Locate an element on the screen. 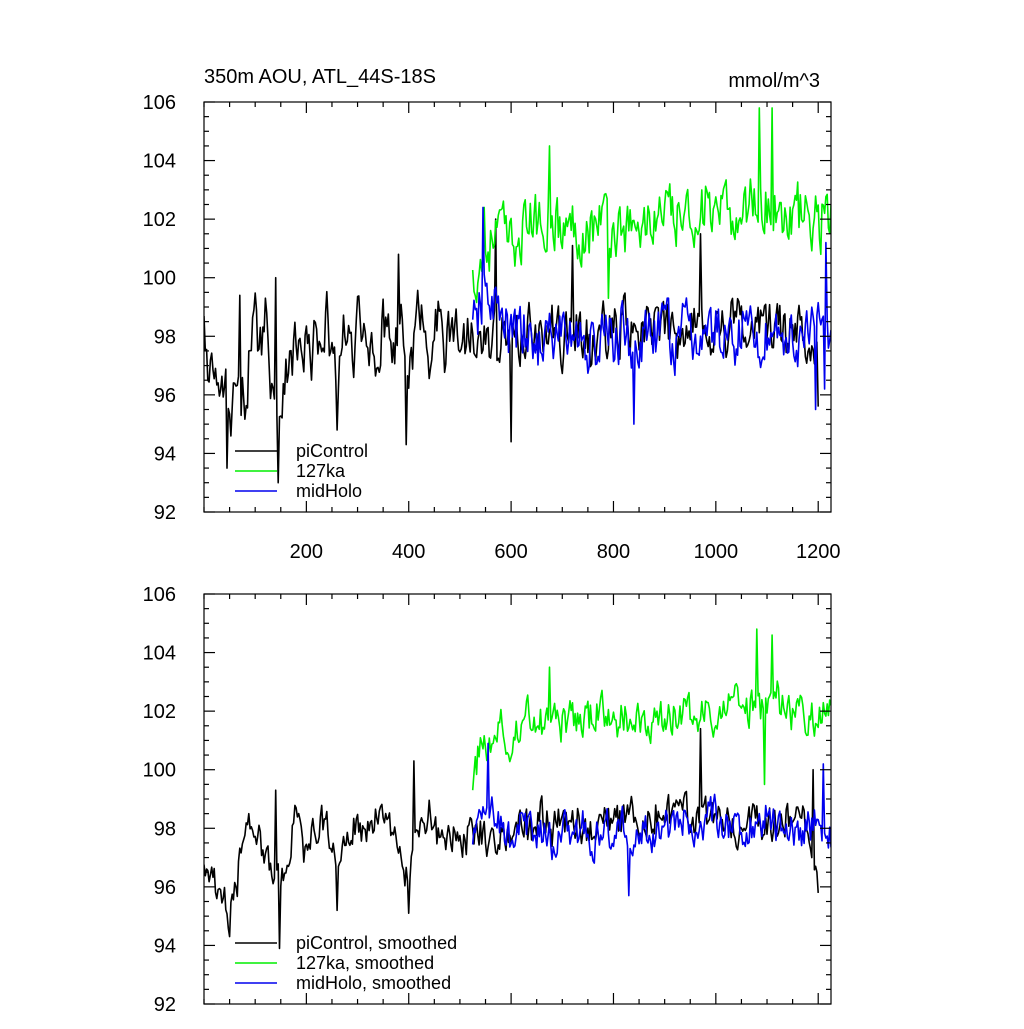  chart-title: 350m AOU, ATL_44S-18S is located at coordinates (320, 77).